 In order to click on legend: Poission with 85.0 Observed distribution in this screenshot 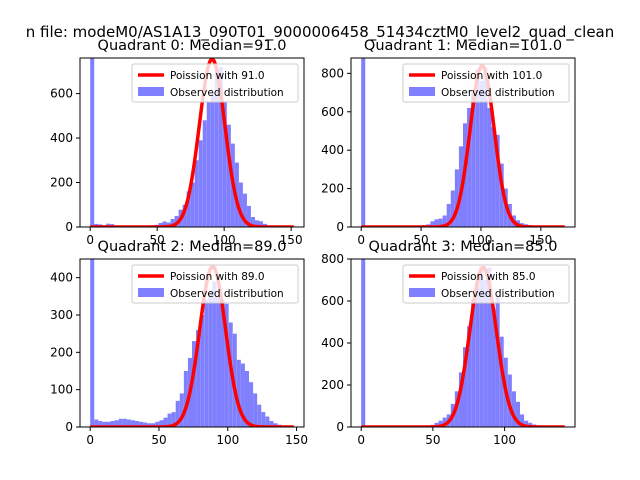, I will do `click(486, 284)`.